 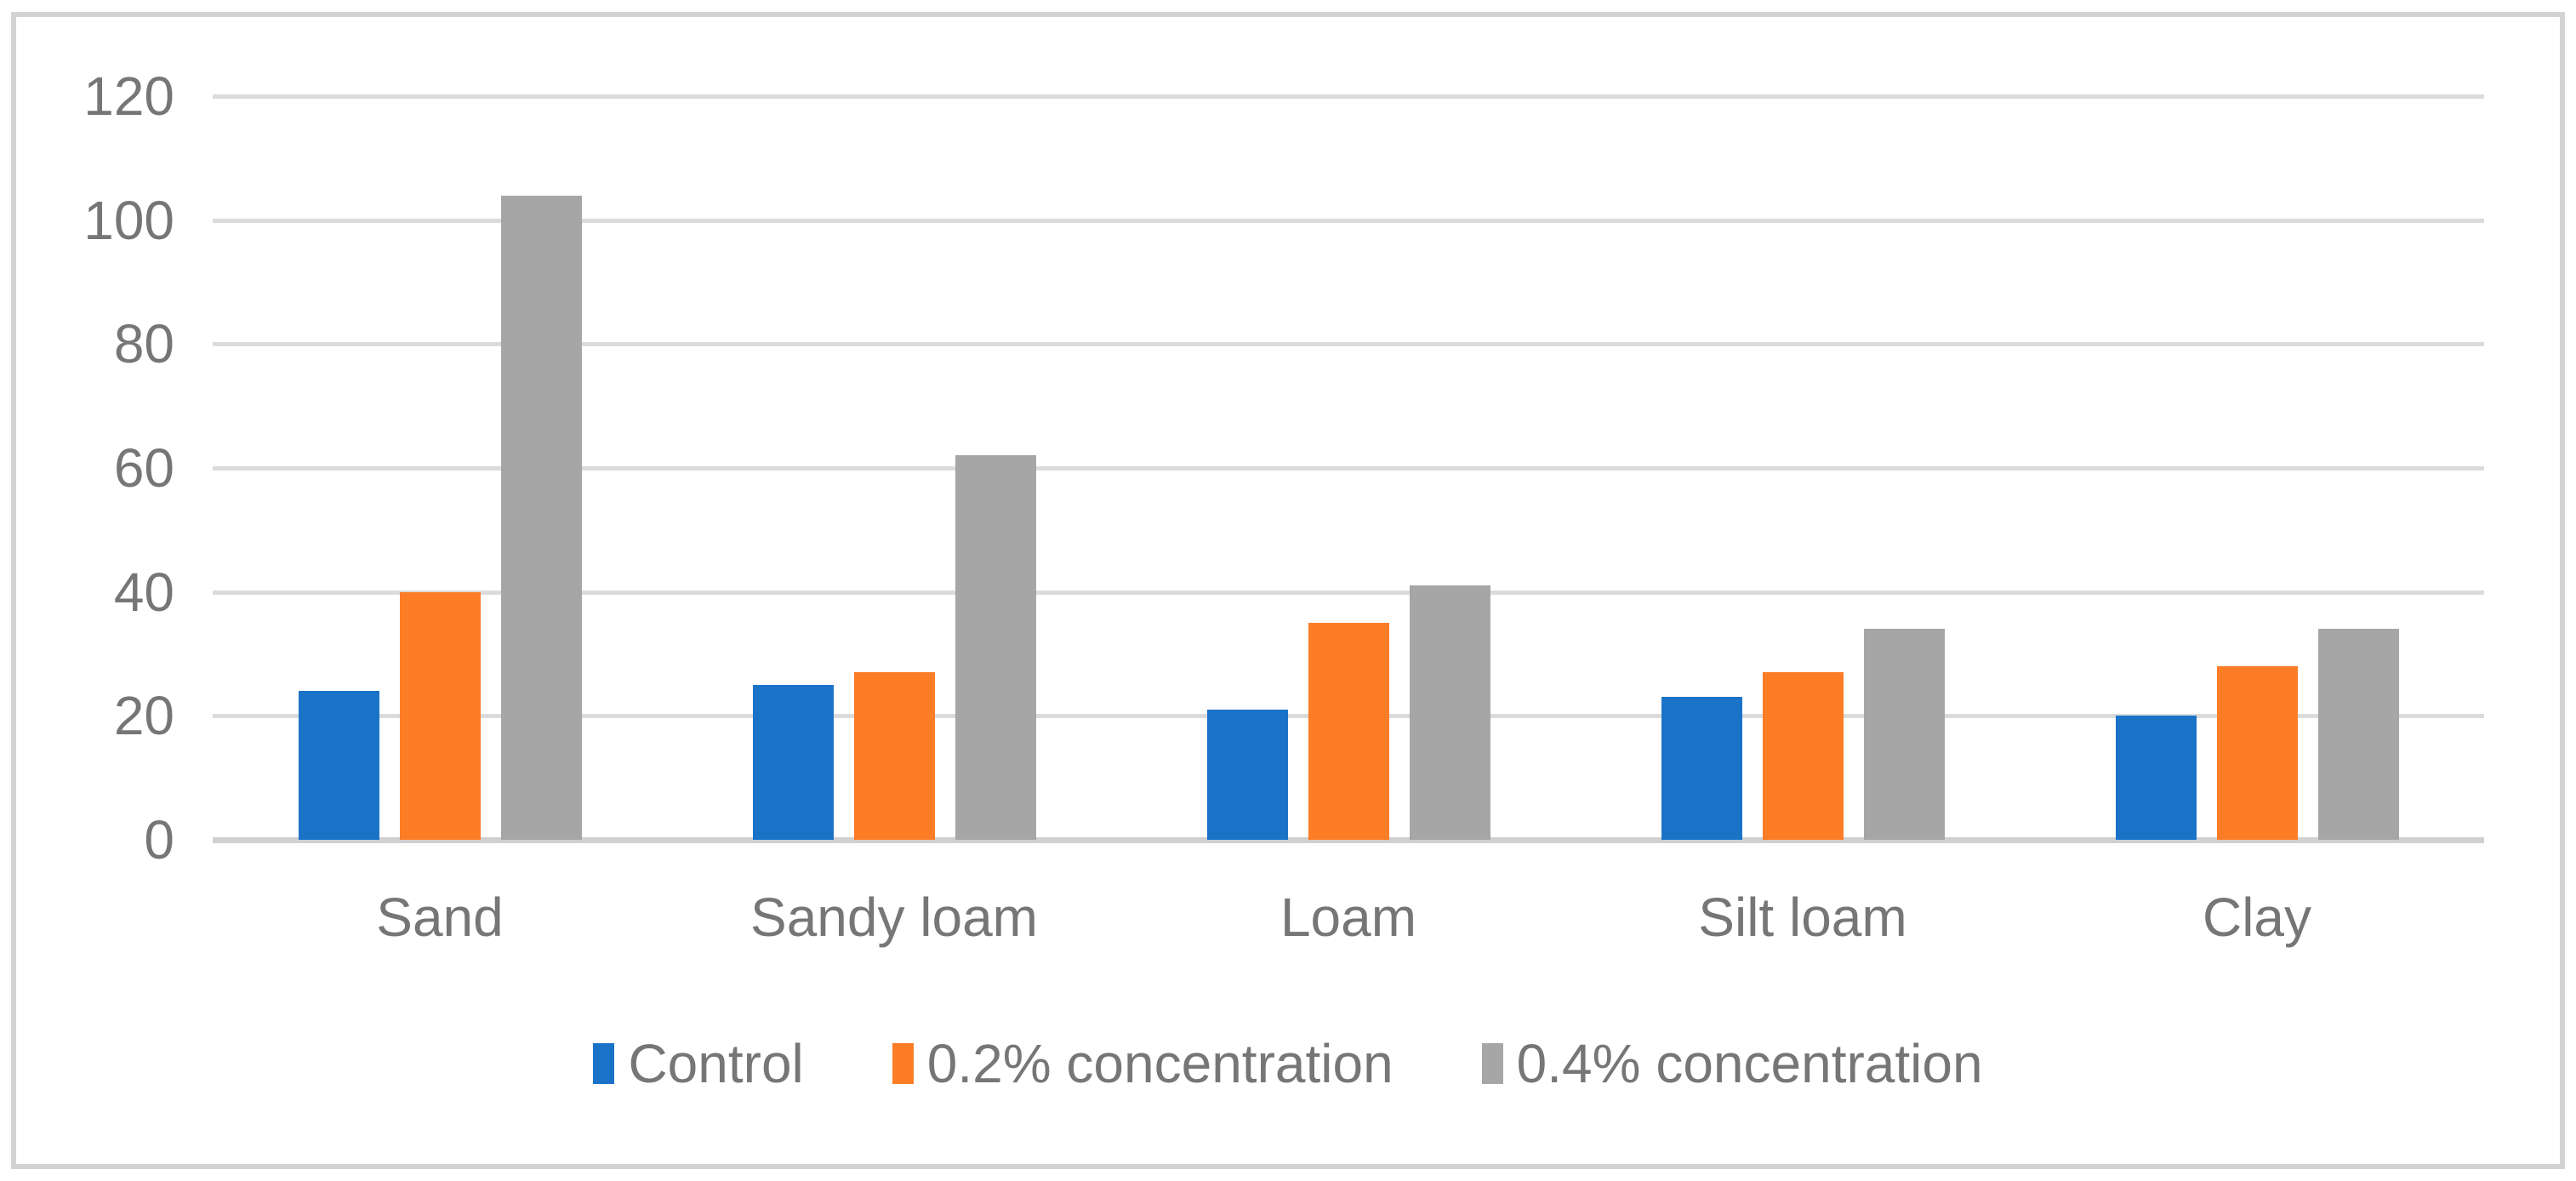 What do you see at coordinates (440, 917) in the screenshot?
I see `category-label-sand: Sand` at bounding box center [440, 917].